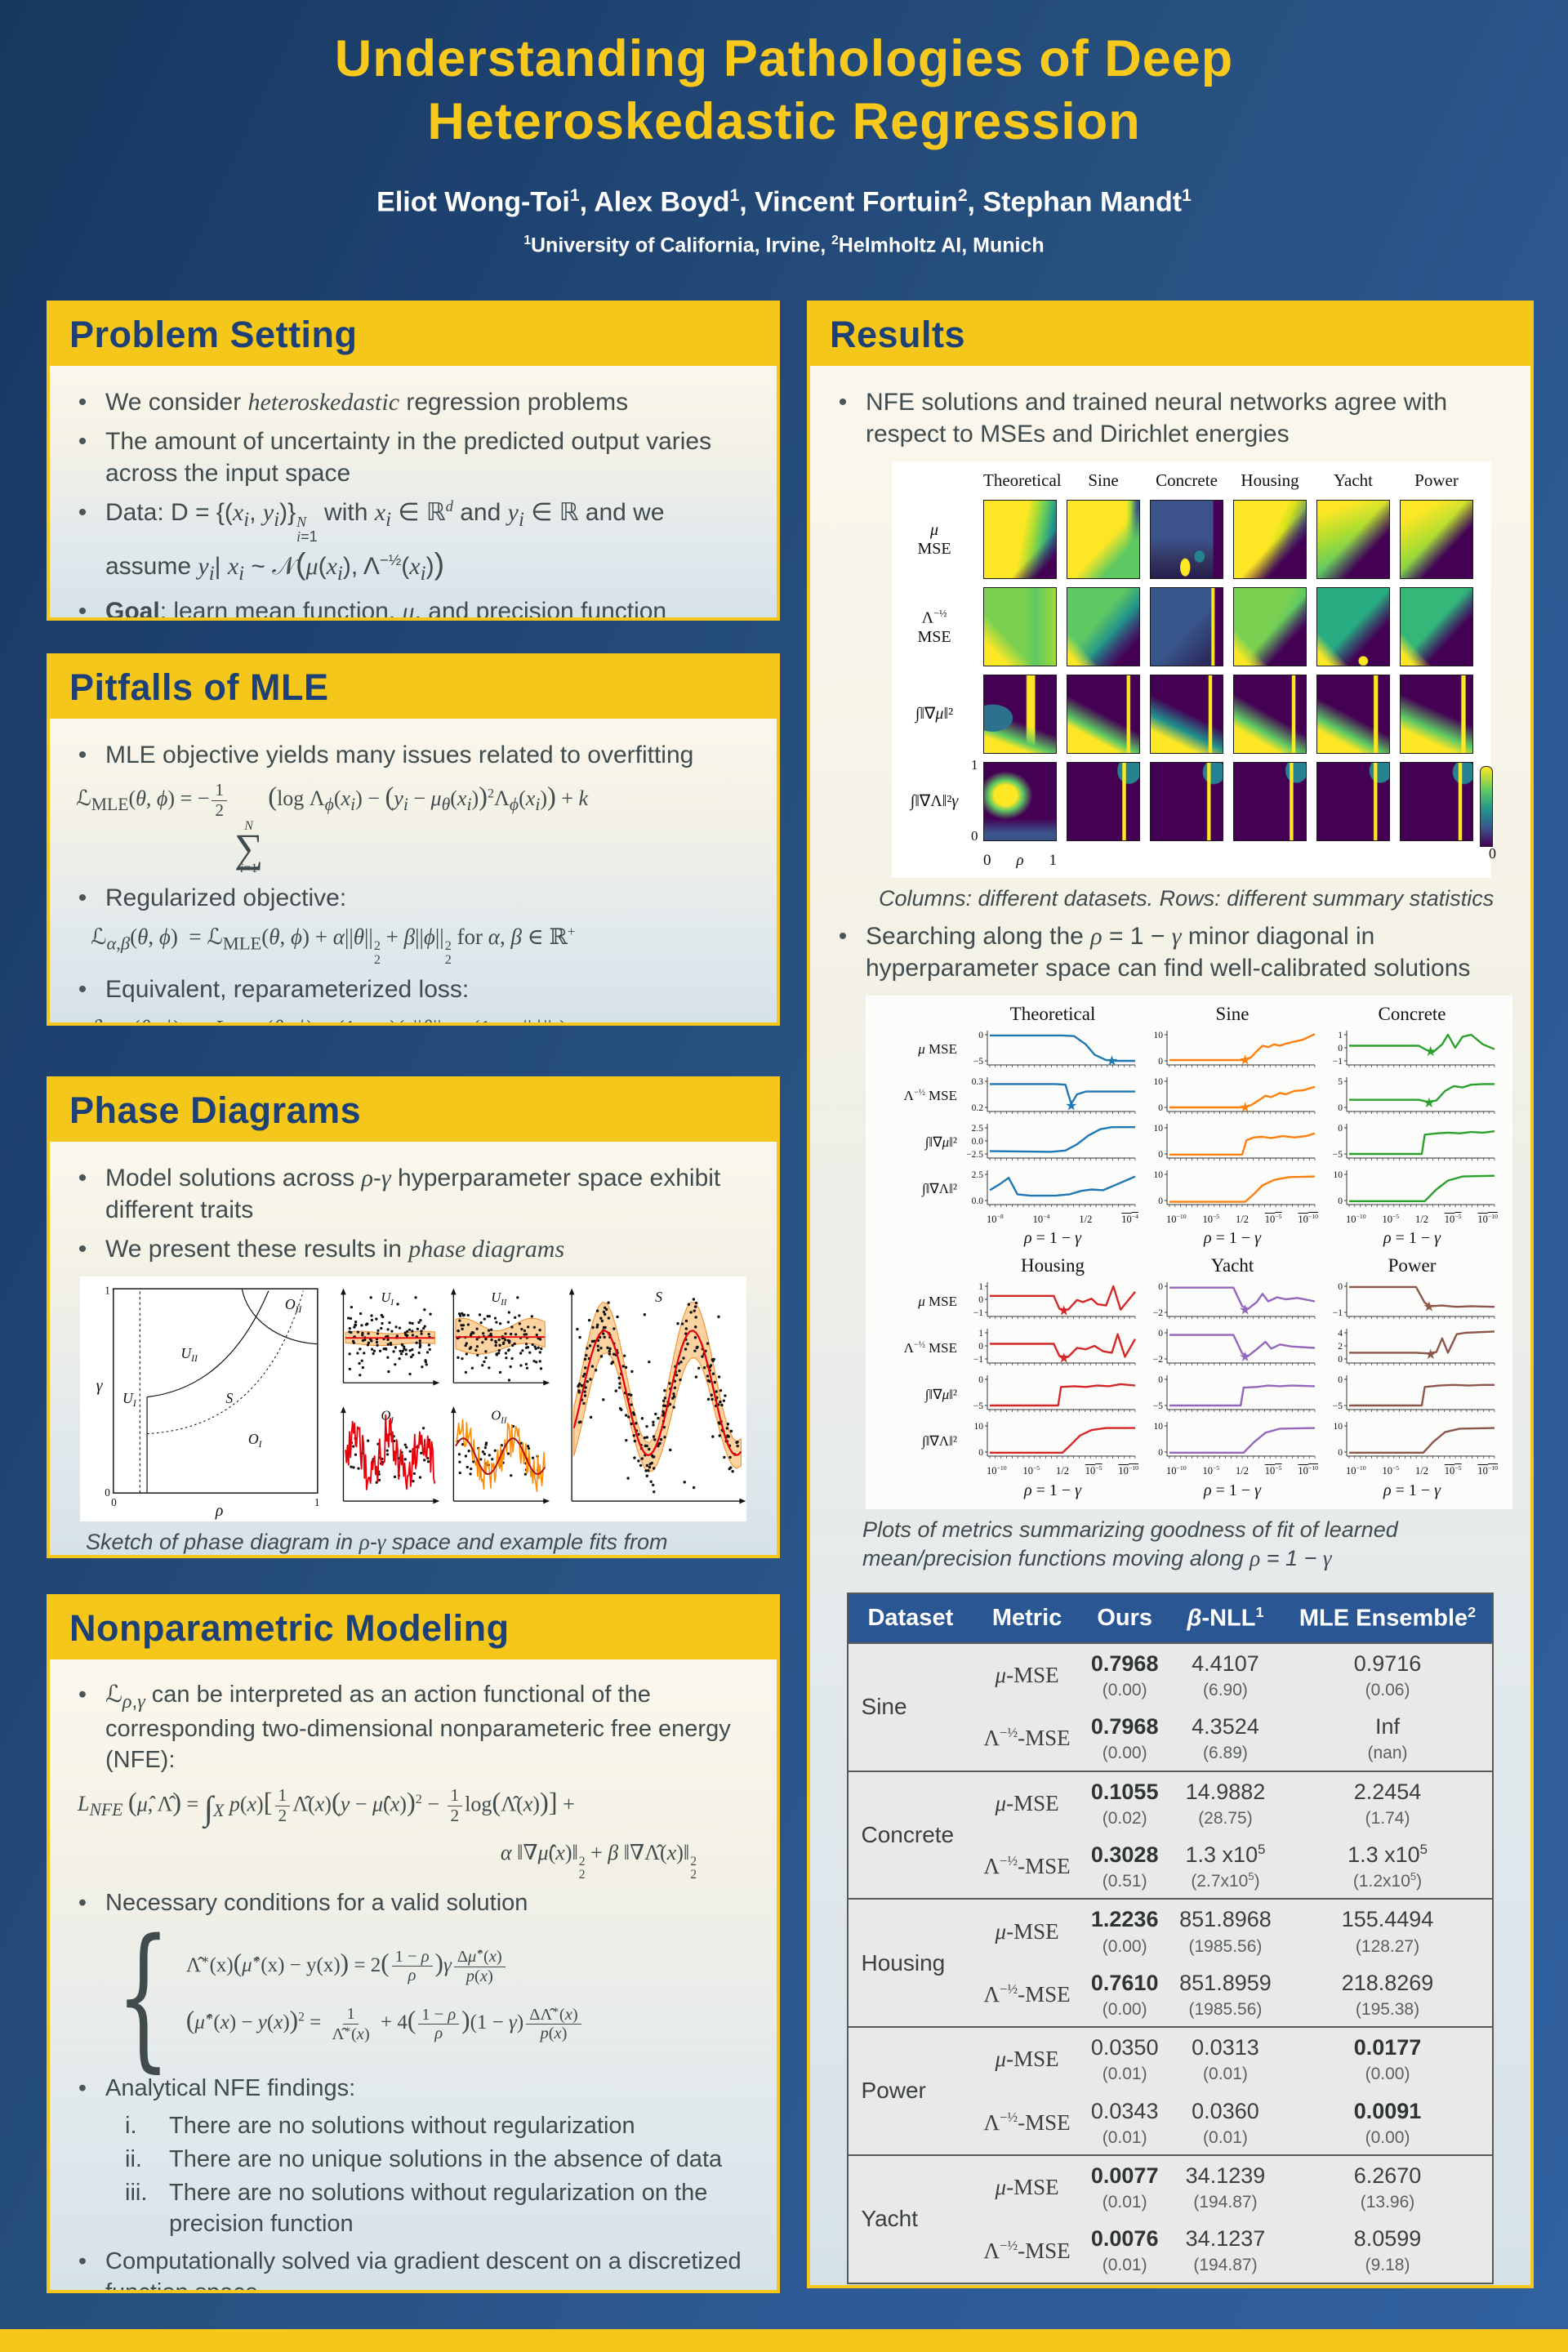  Describe the element at coordinates (910, 1963) in the screenshot. I see `table-dataset-cell: Housing` at that location.